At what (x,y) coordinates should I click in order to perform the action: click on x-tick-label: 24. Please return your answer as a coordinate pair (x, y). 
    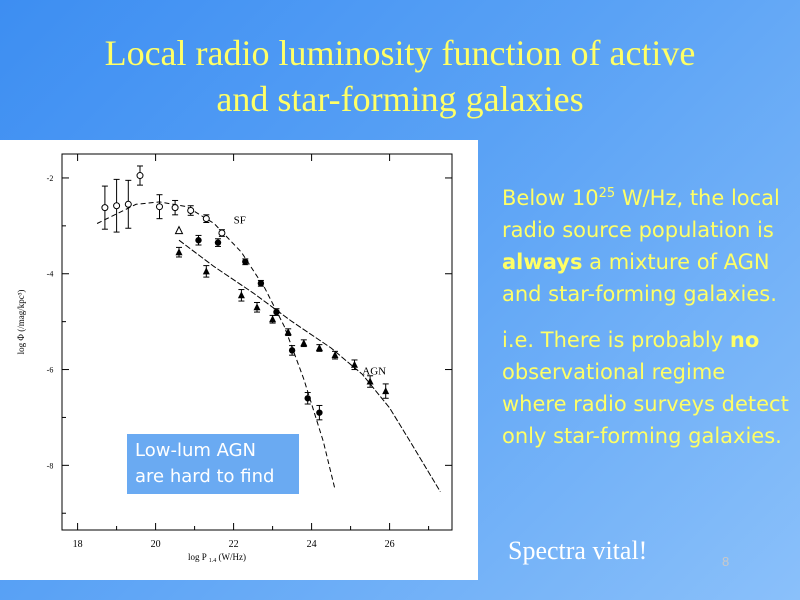
    Looking at the image, I should click on (312, 544).